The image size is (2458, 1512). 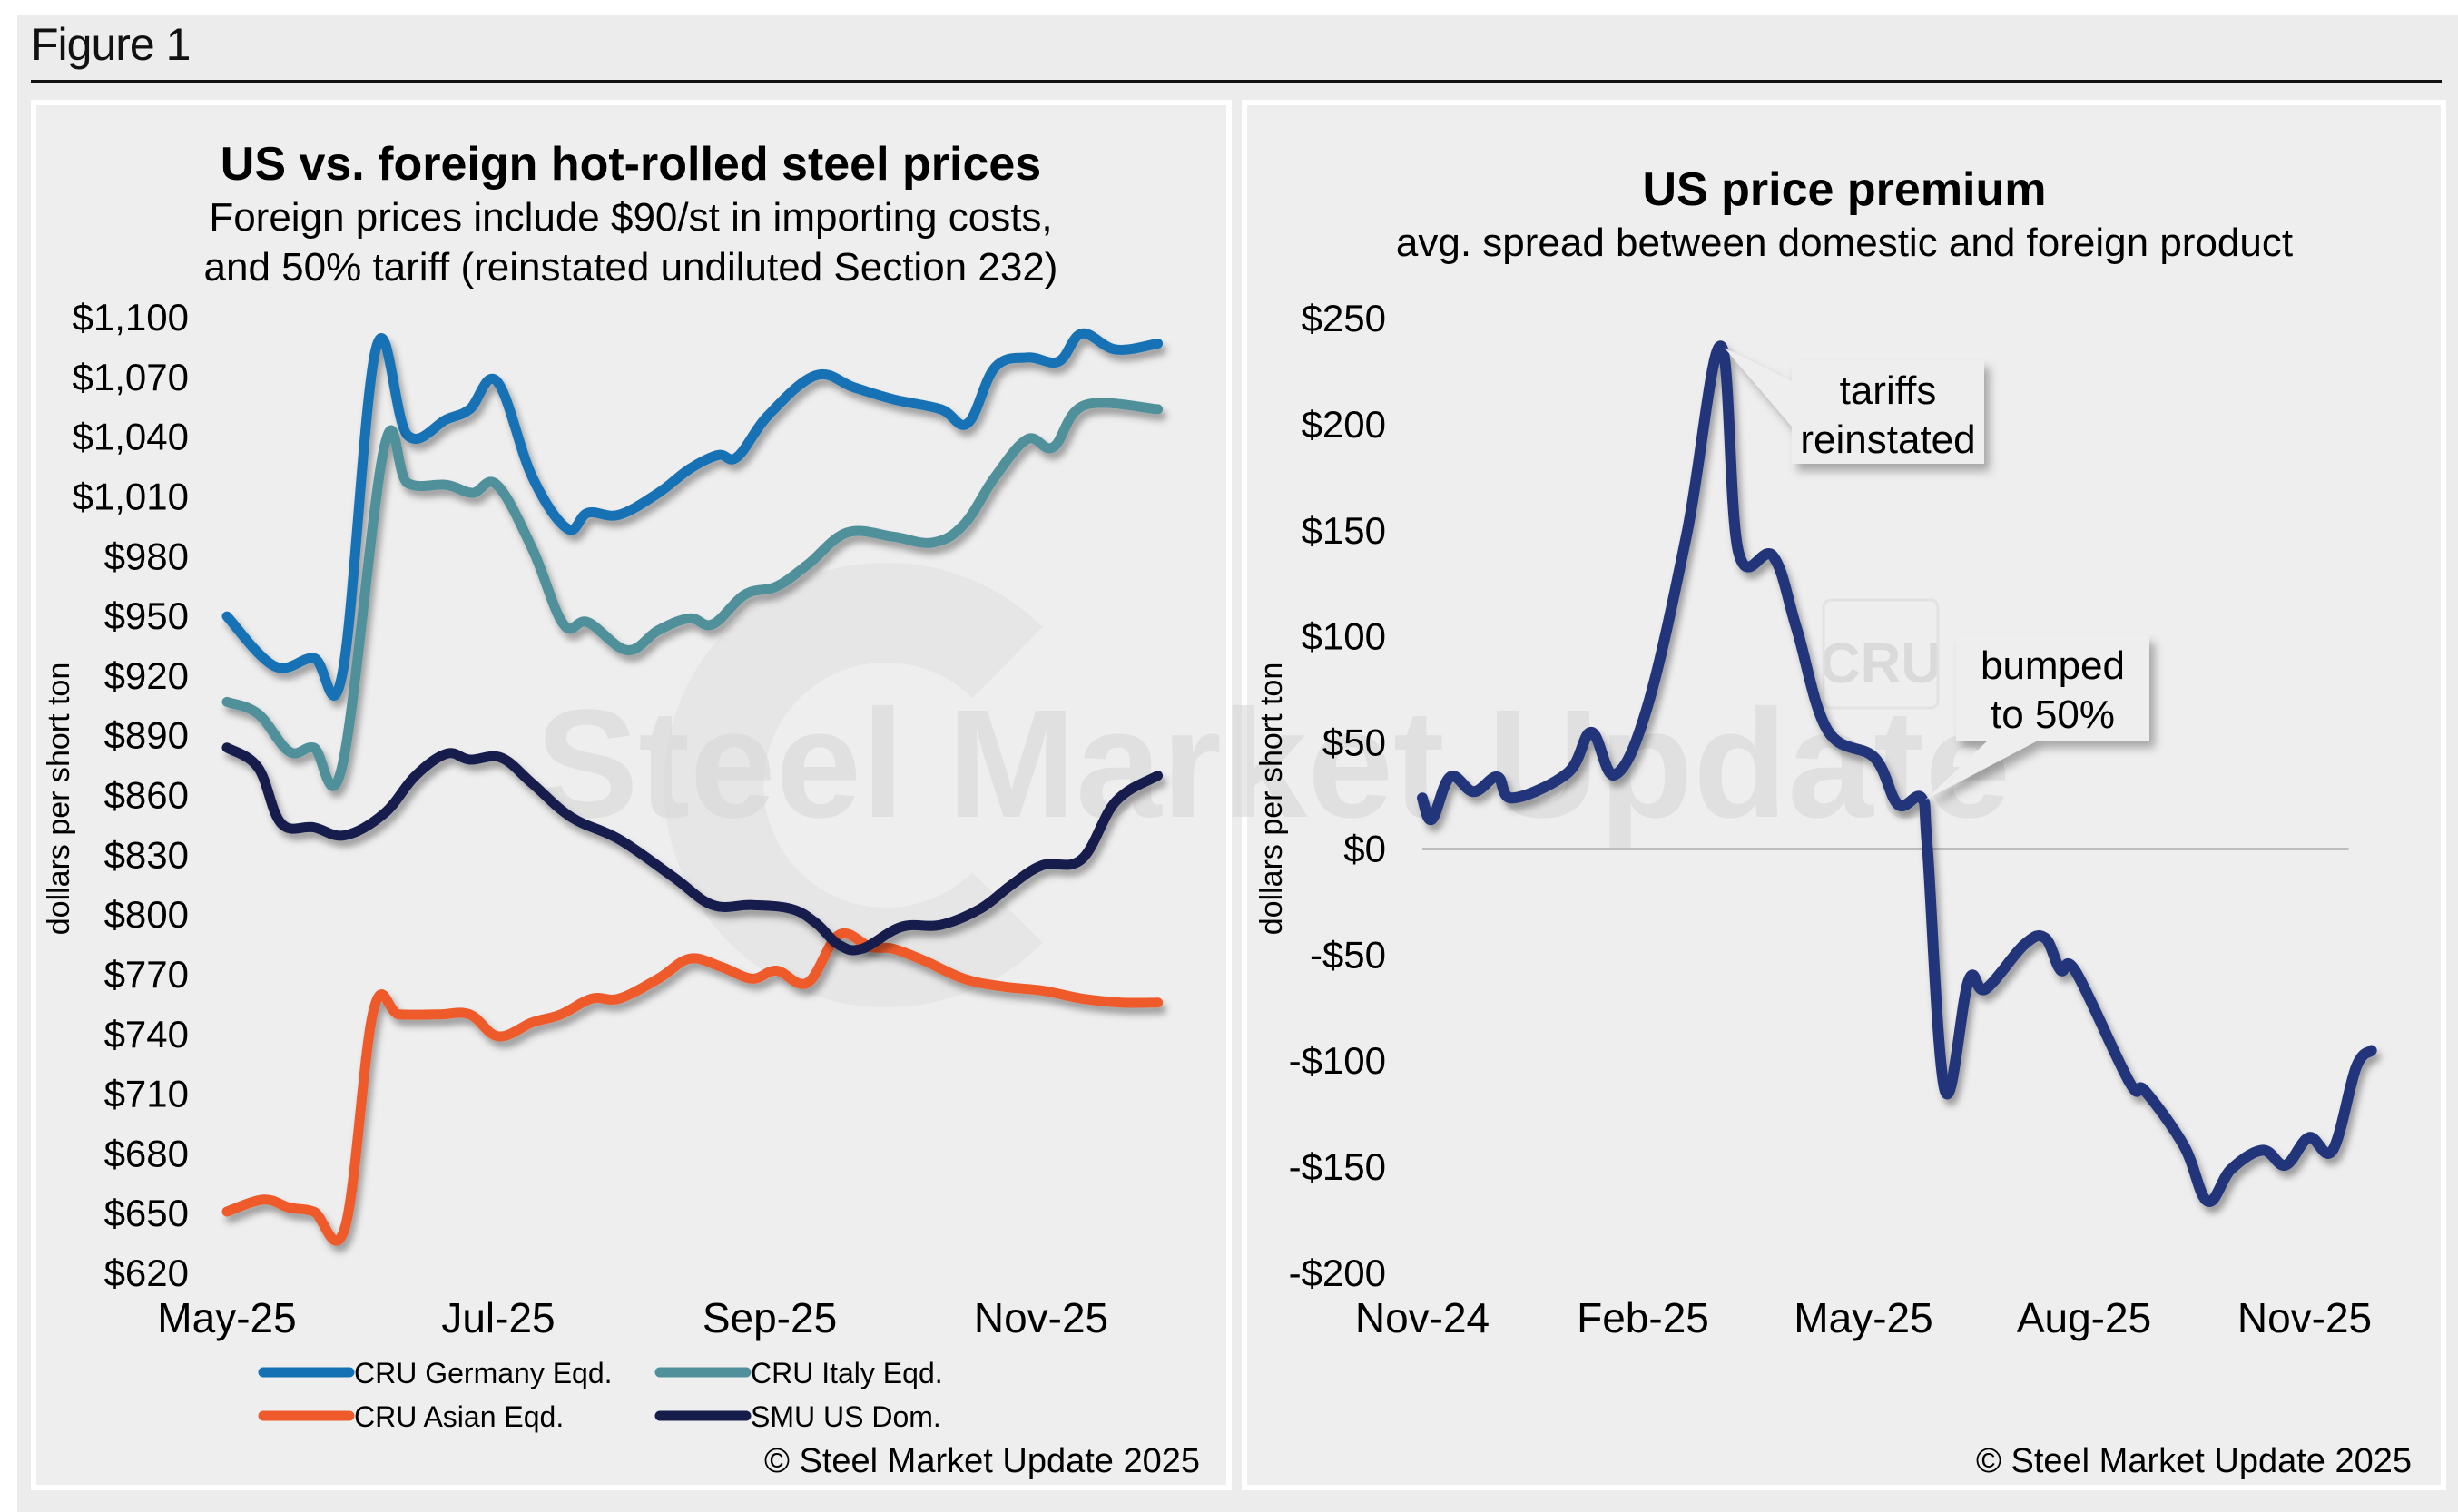 I want to click on left-y-tick-label: $710, so click(x=146, y=1094).